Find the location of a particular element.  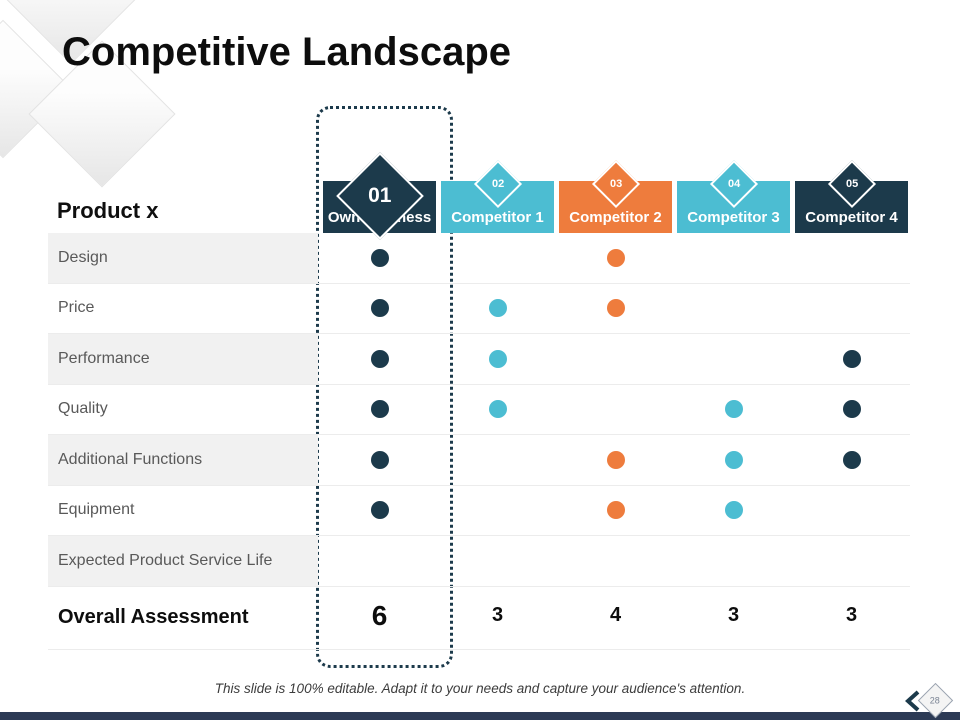

page-number-diamond: 28 is located at coordinates (935, 700).